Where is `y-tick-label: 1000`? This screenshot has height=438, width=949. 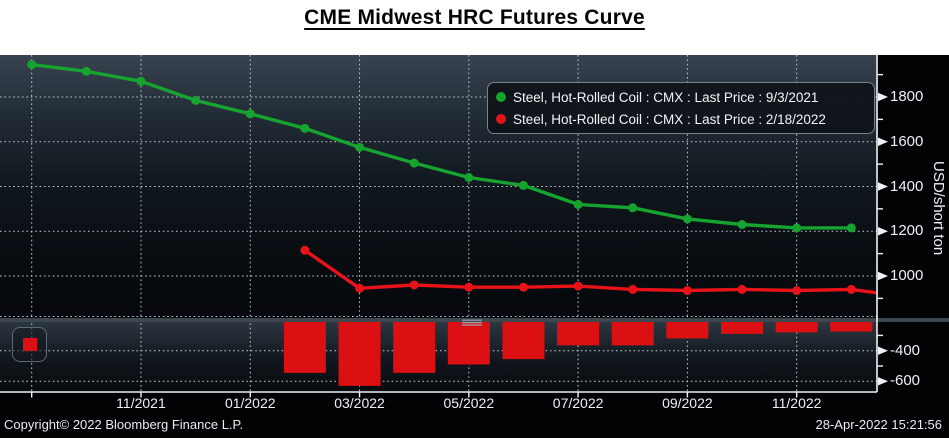
y-tick-label: 1000 is located at coordinates (907, 275).